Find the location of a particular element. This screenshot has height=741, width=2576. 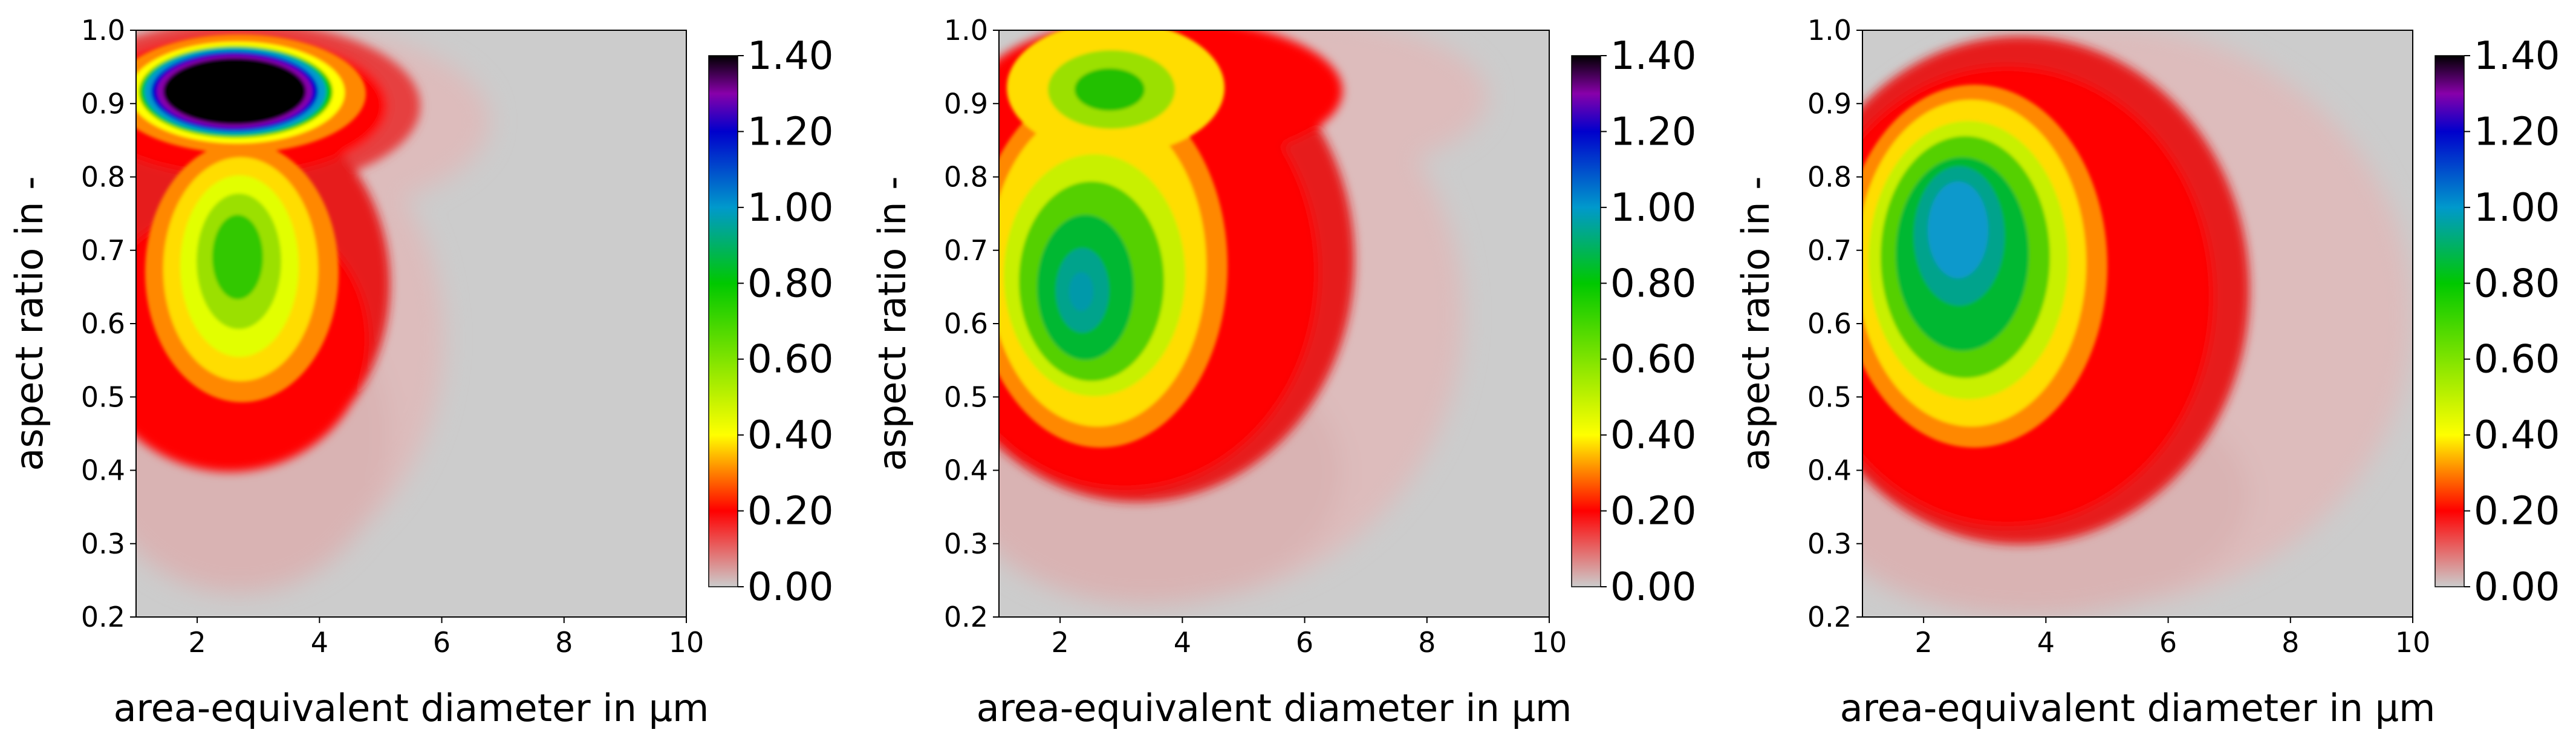

panel-2-x-axis-title: area-equivalent diameter in µm is located at coordinates (1275, 708).